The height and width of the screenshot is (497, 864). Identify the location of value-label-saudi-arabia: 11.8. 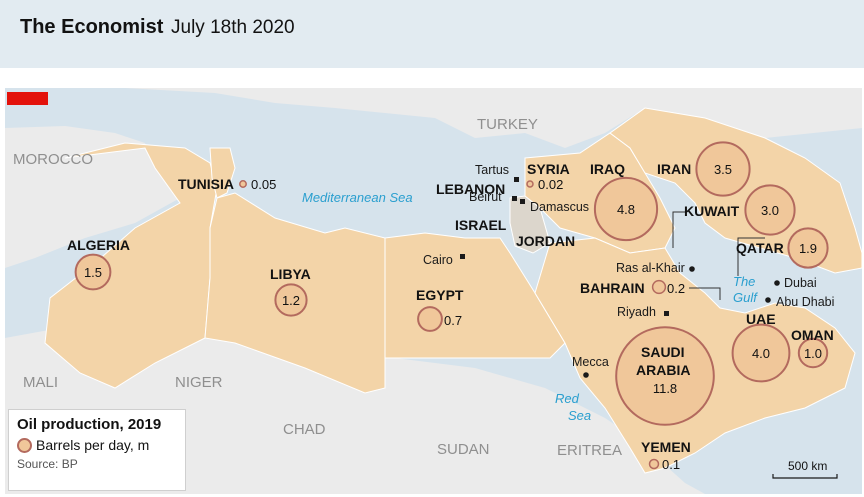
(665, 388).